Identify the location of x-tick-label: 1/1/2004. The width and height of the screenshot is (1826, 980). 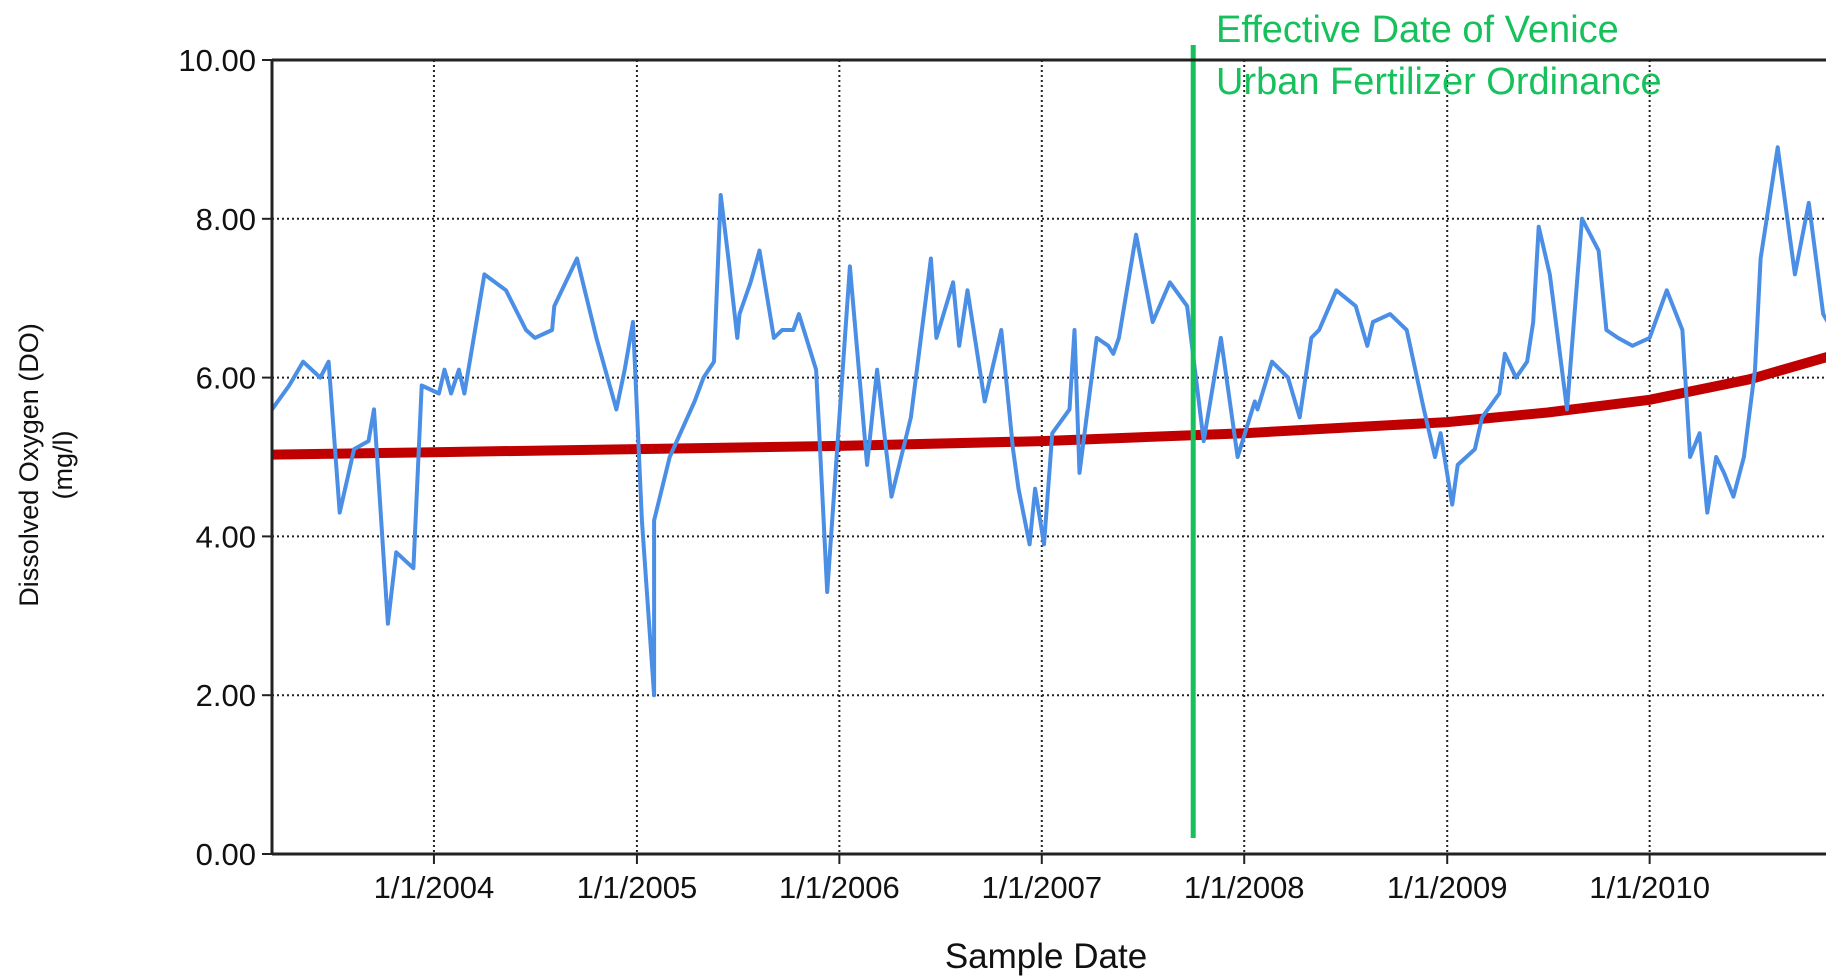
(434, 887).